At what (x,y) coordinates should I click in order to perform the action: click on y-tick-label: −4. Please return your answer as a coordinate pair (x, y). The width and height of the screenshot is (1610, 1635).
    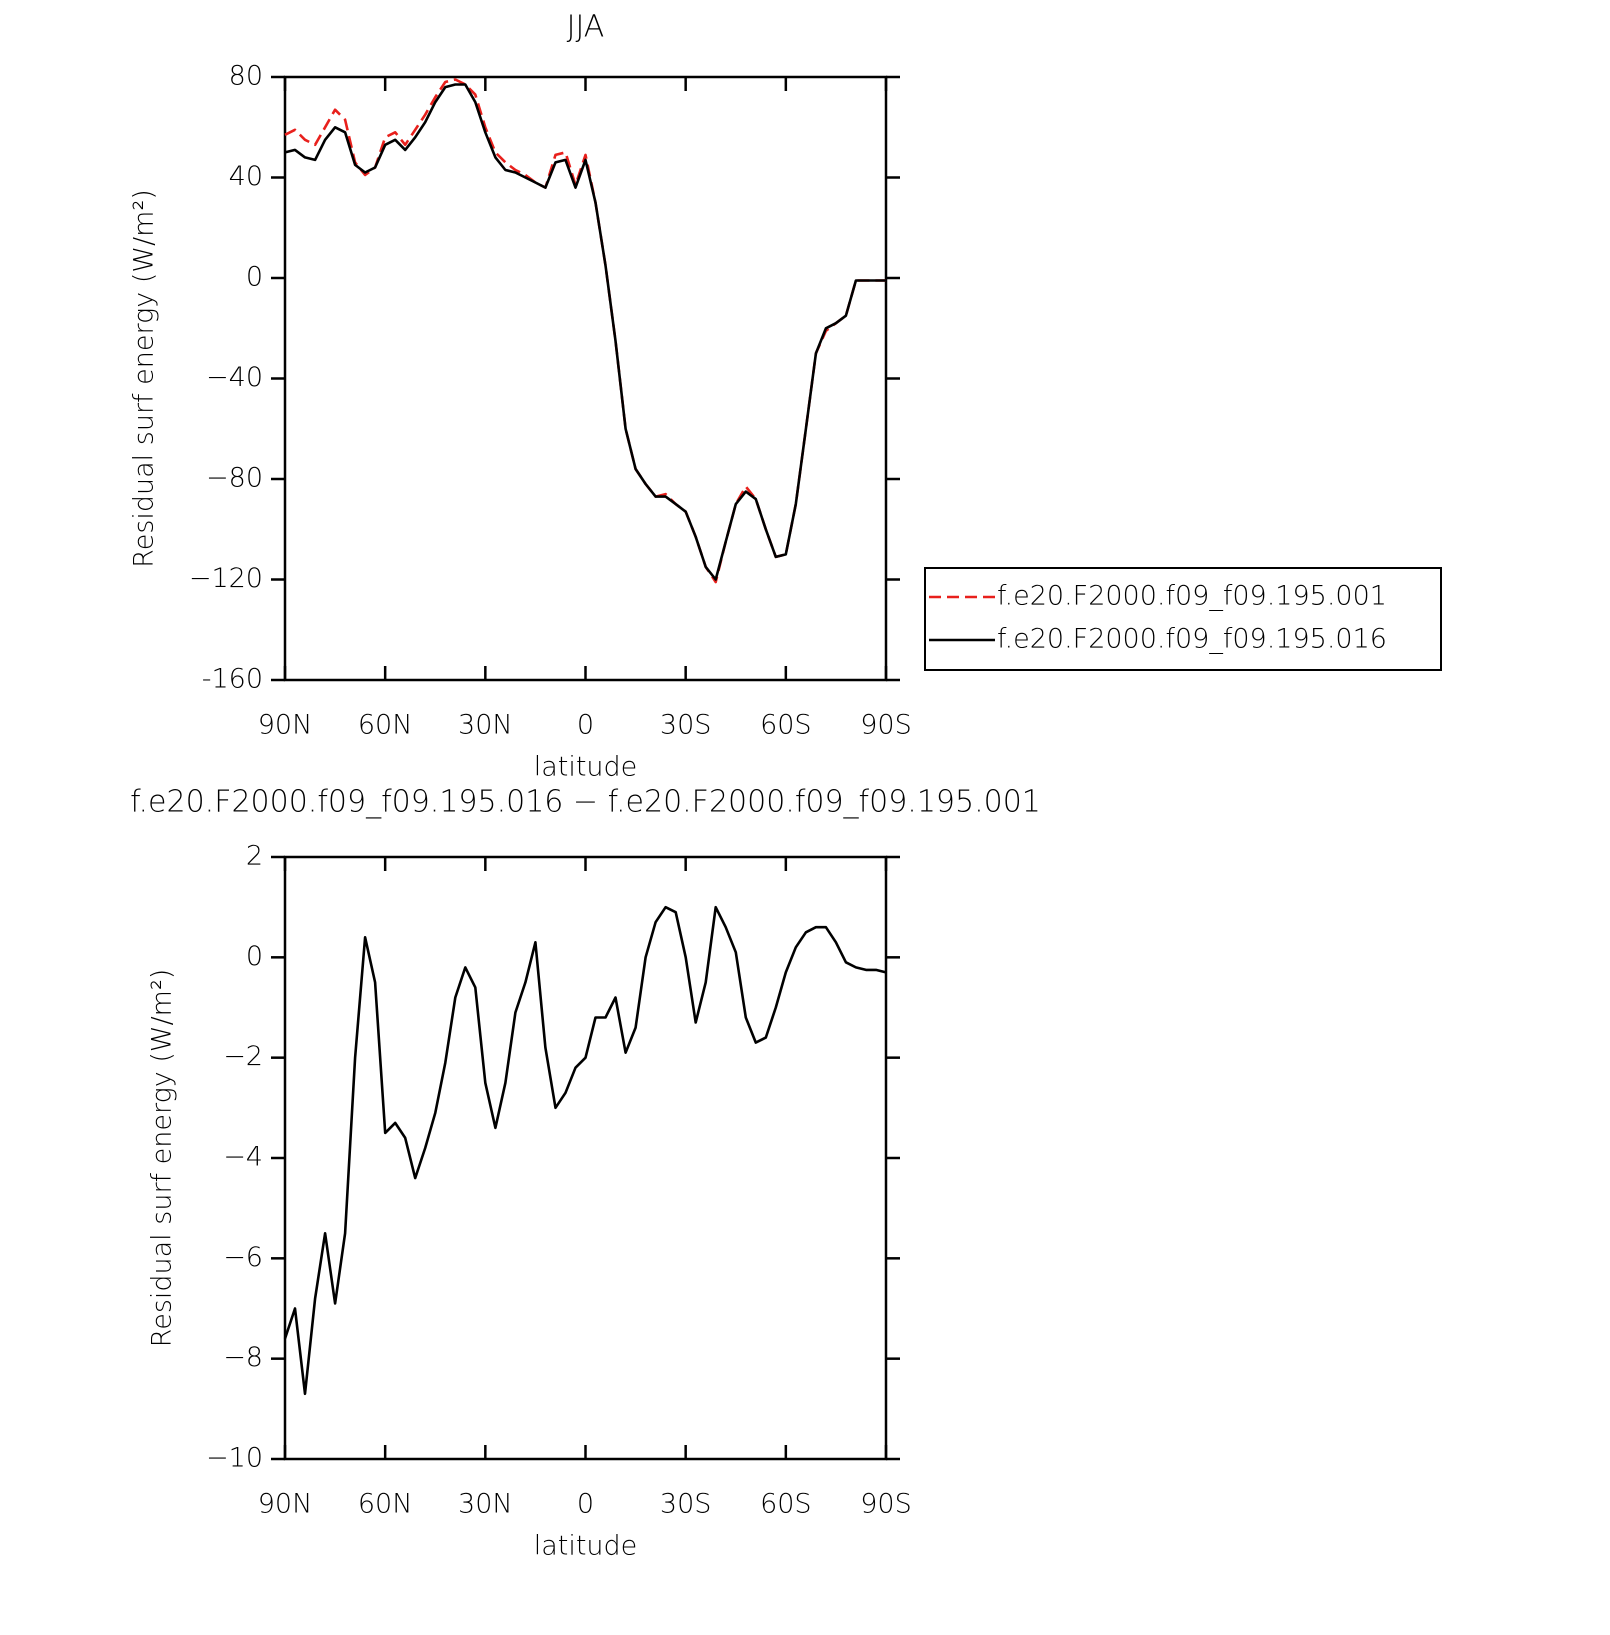
    Looking at the image, I should click on (243, 1157).